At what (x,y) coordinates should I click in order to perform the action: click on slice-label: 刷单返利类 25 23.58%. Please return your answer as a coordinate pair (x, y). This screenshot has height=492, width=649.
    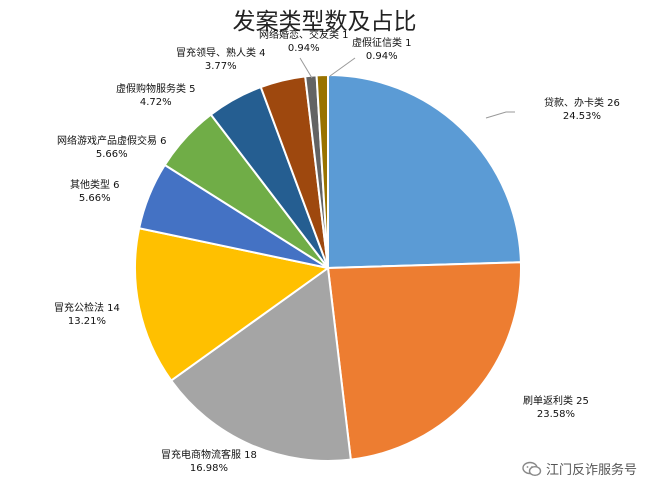
    Looking at the image, I should click on (556, 408).